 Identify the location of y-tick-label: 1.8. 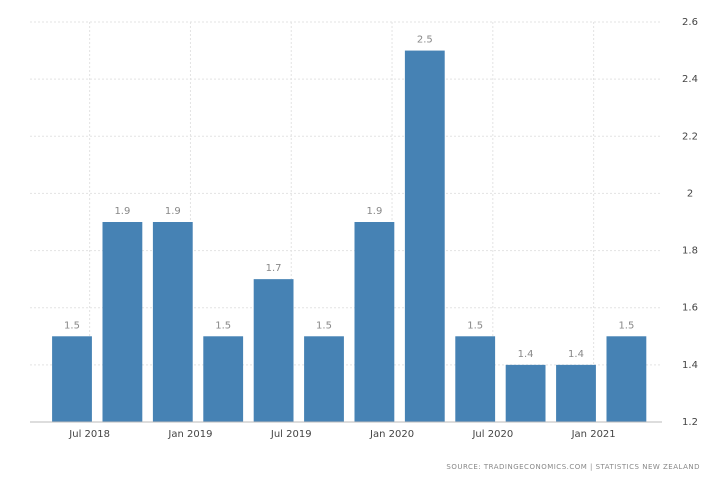
(690, 251).